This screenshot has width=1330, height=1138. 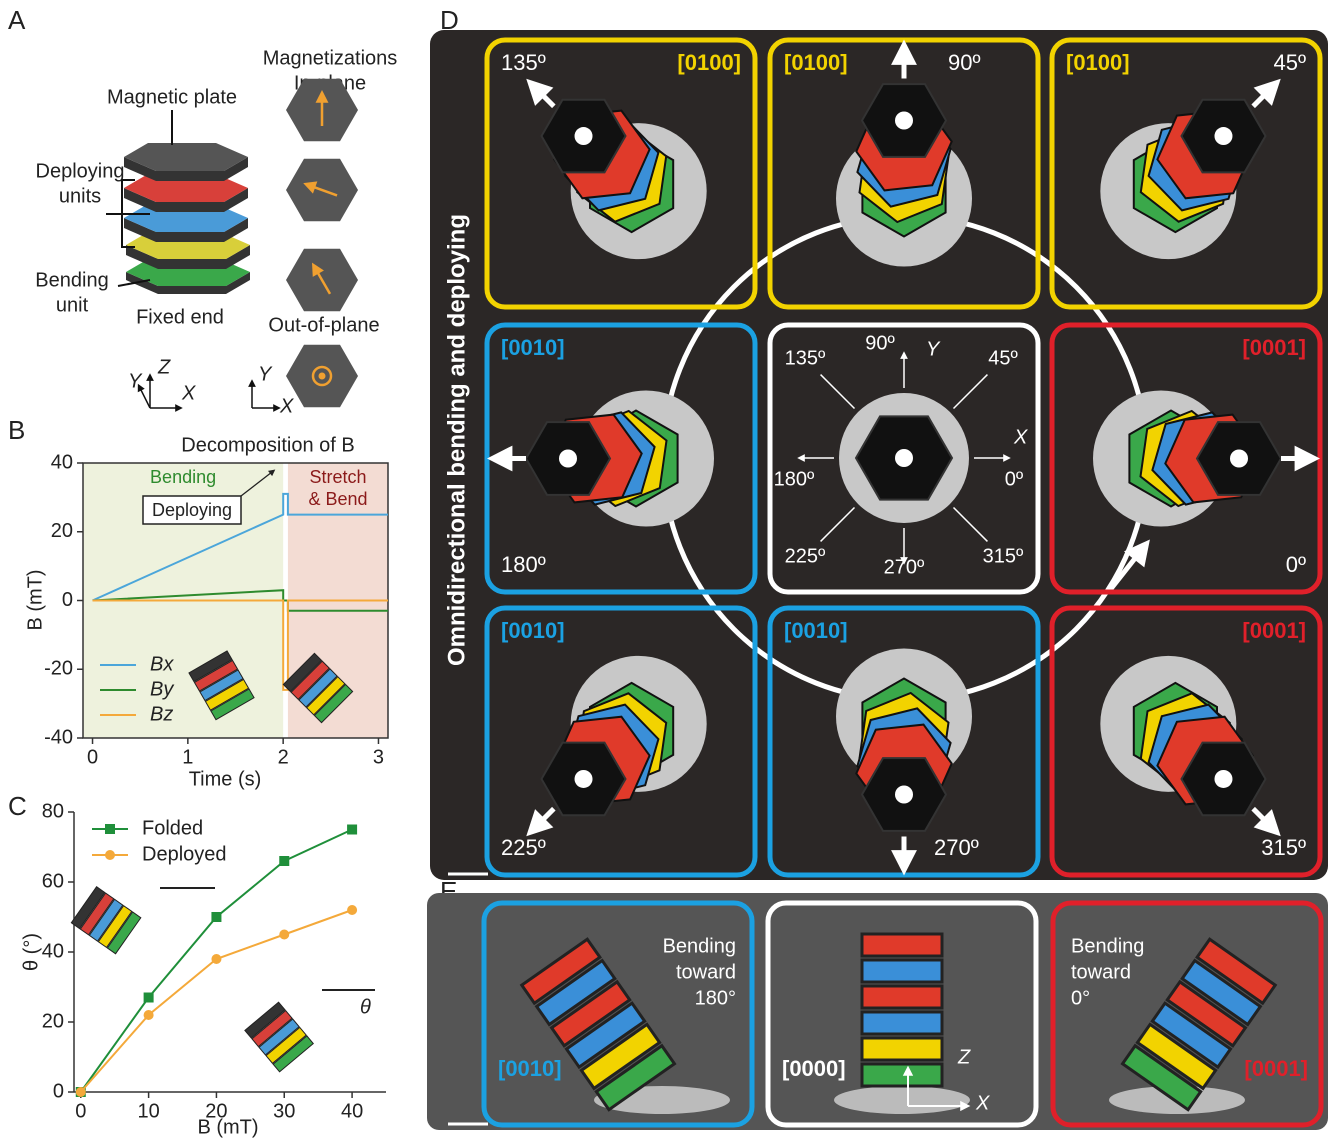 What do you see at coordinates (148, 1111) in the screenshot?
I see `x-tick-label: 10` at bounding box center [148, 1111].